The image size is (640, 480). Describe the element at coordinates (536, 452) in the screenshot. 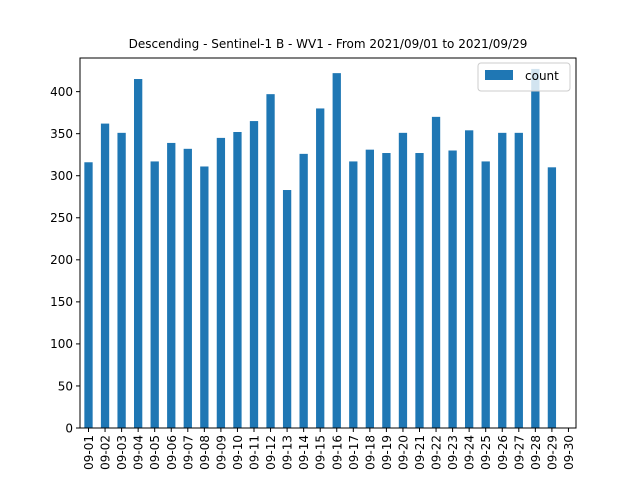

I see `x-tick-label: 09-28` at that location.